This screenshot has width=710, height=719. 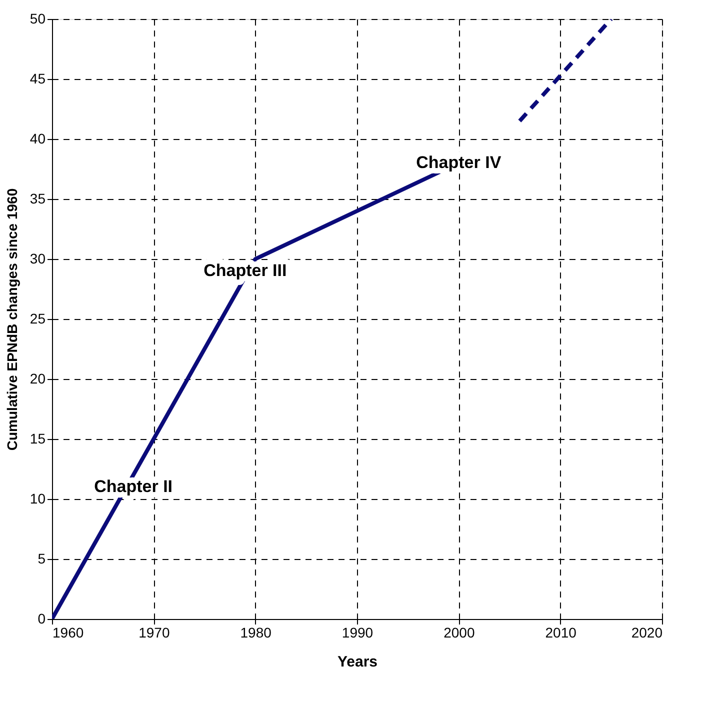 I want to click on y-tick-label: 15, so click(x=38, y=438).